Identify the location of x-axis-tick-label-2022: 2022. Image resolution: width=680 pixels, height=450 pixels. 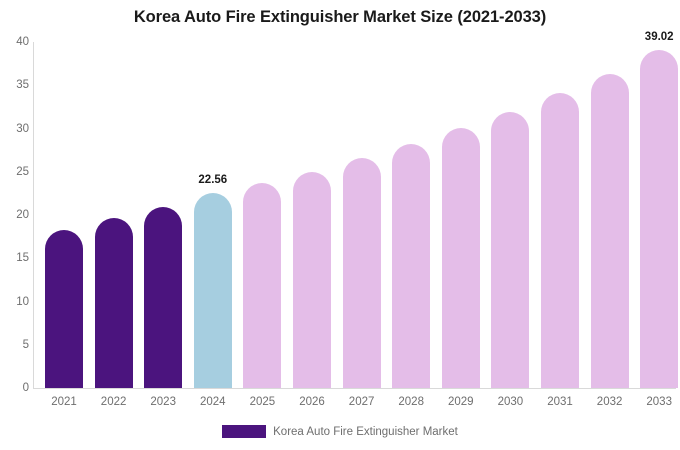
(113, 402).